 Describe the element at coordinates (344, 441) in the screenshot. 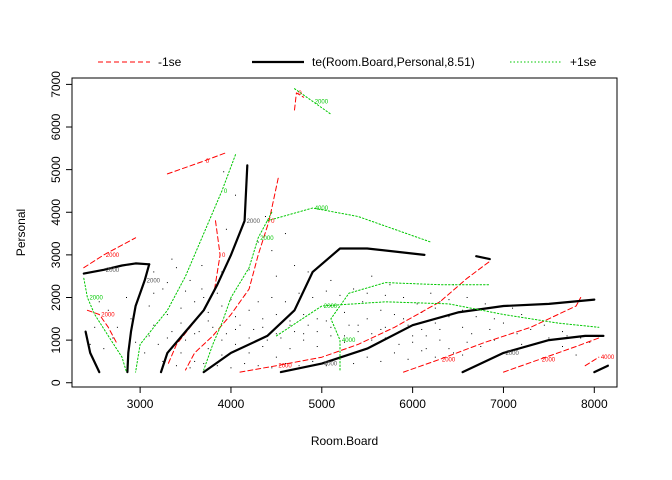

I see `x-axis-title: Room.Board` at that location.